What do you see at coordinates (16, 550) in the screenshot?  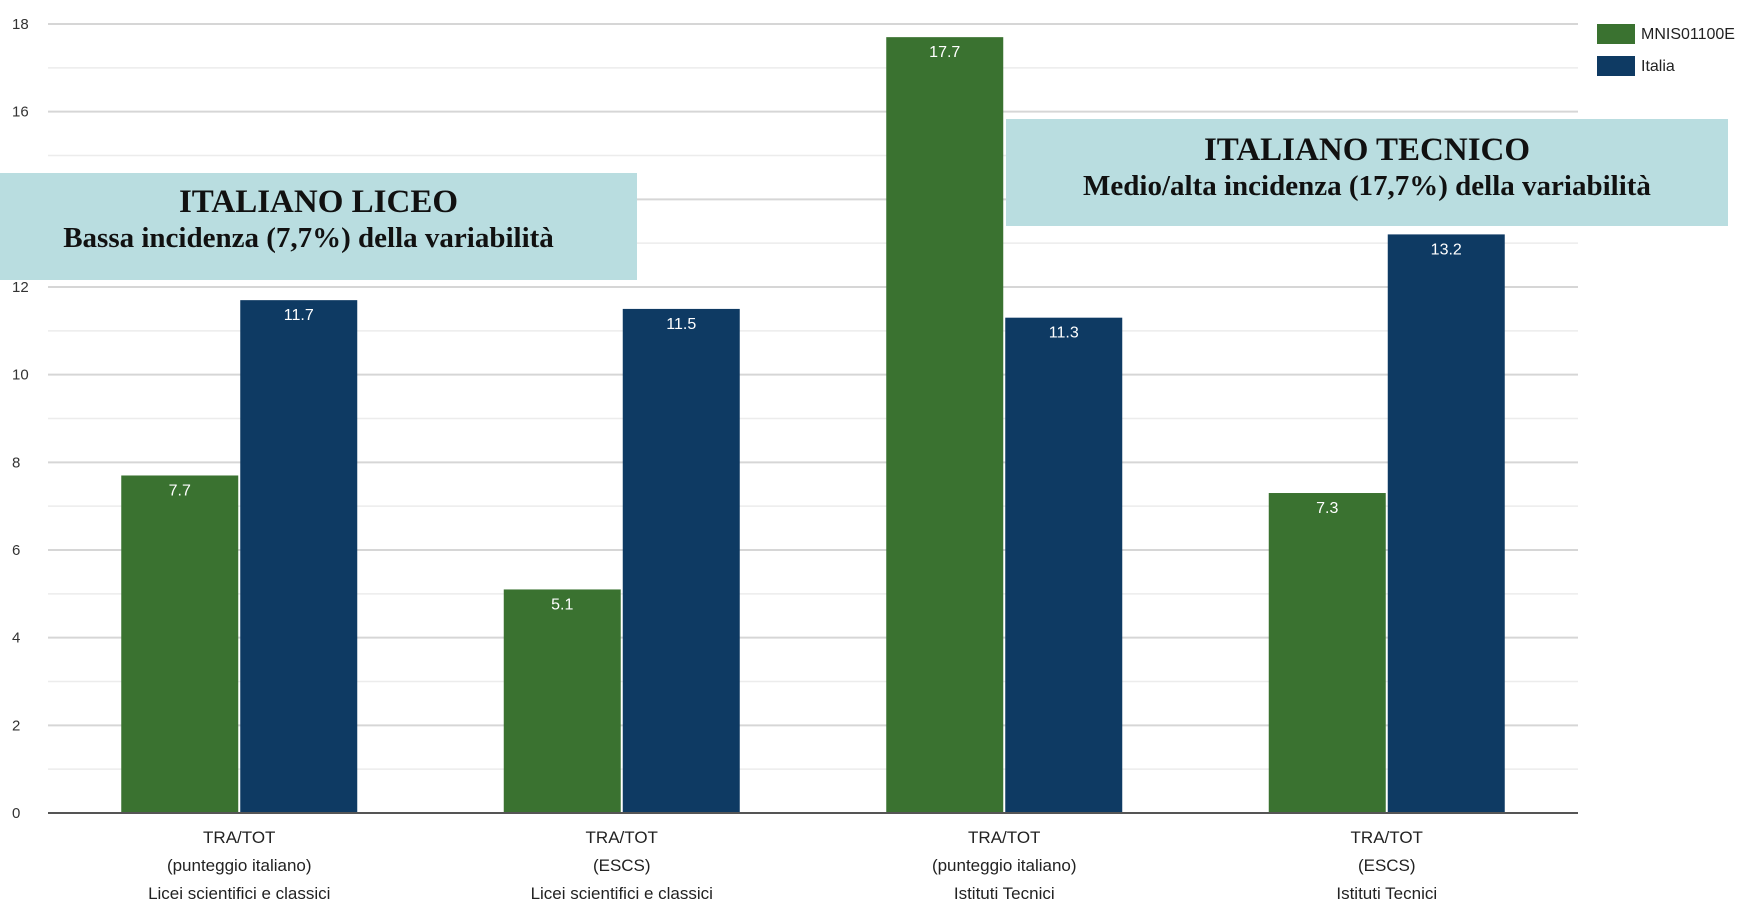 I see `y-tick-label: 6` at bounding box center [16, 550].